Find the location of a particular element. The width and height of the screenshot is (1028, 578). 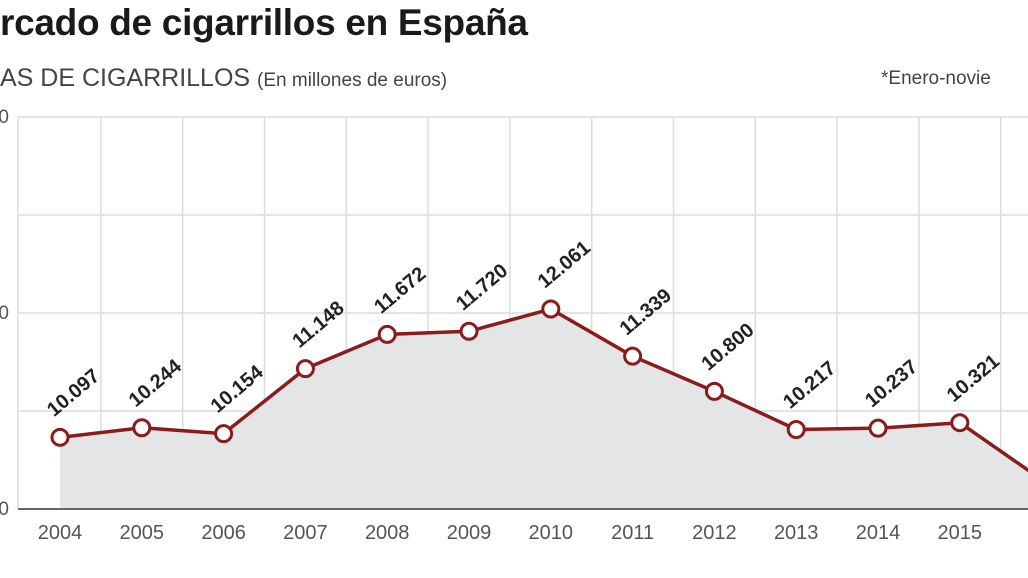

x-tick-label: 2008 is located at coordinates (387, 533).